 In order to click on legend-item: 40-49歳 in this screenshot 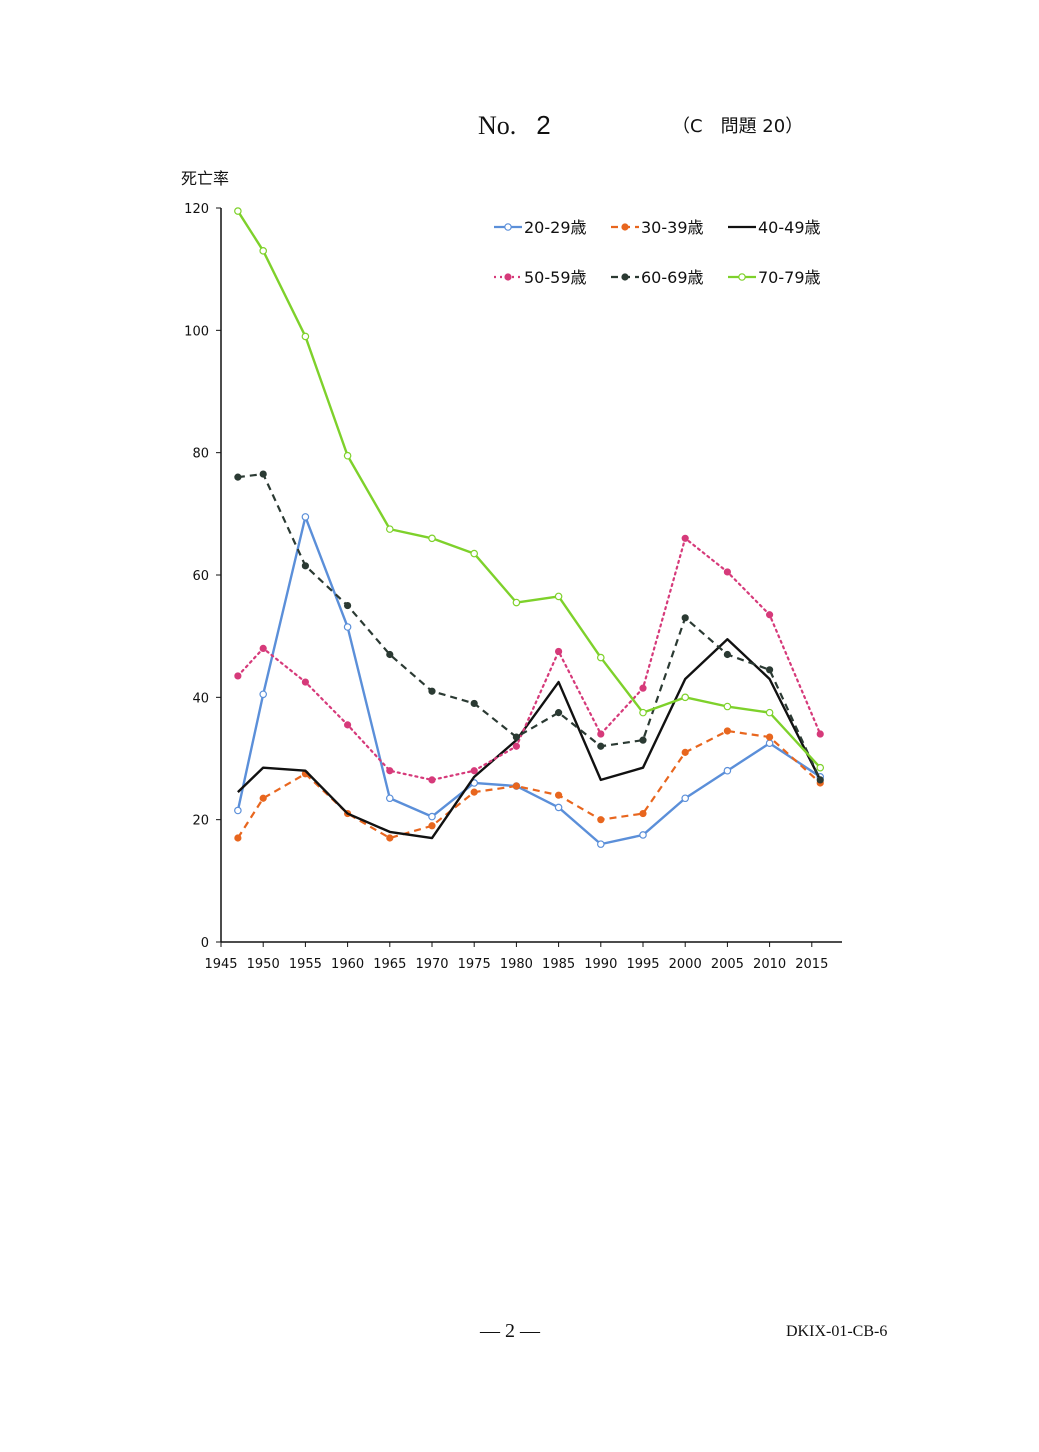, I will do `click(774, 227)`.